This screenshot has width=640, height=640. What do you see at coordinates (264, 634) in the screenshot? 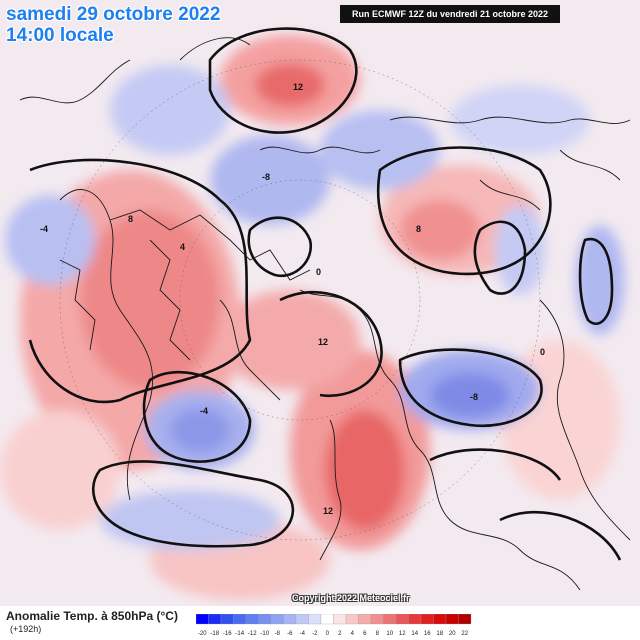
I see `legend-tick-label: -10` at bounding box center [264, 634].